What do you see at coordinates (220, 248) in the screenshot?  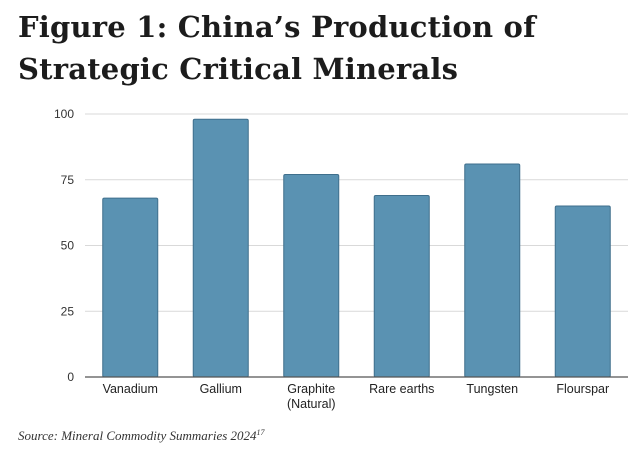 I see `bar-gallium` at bounding box center [220, 248].